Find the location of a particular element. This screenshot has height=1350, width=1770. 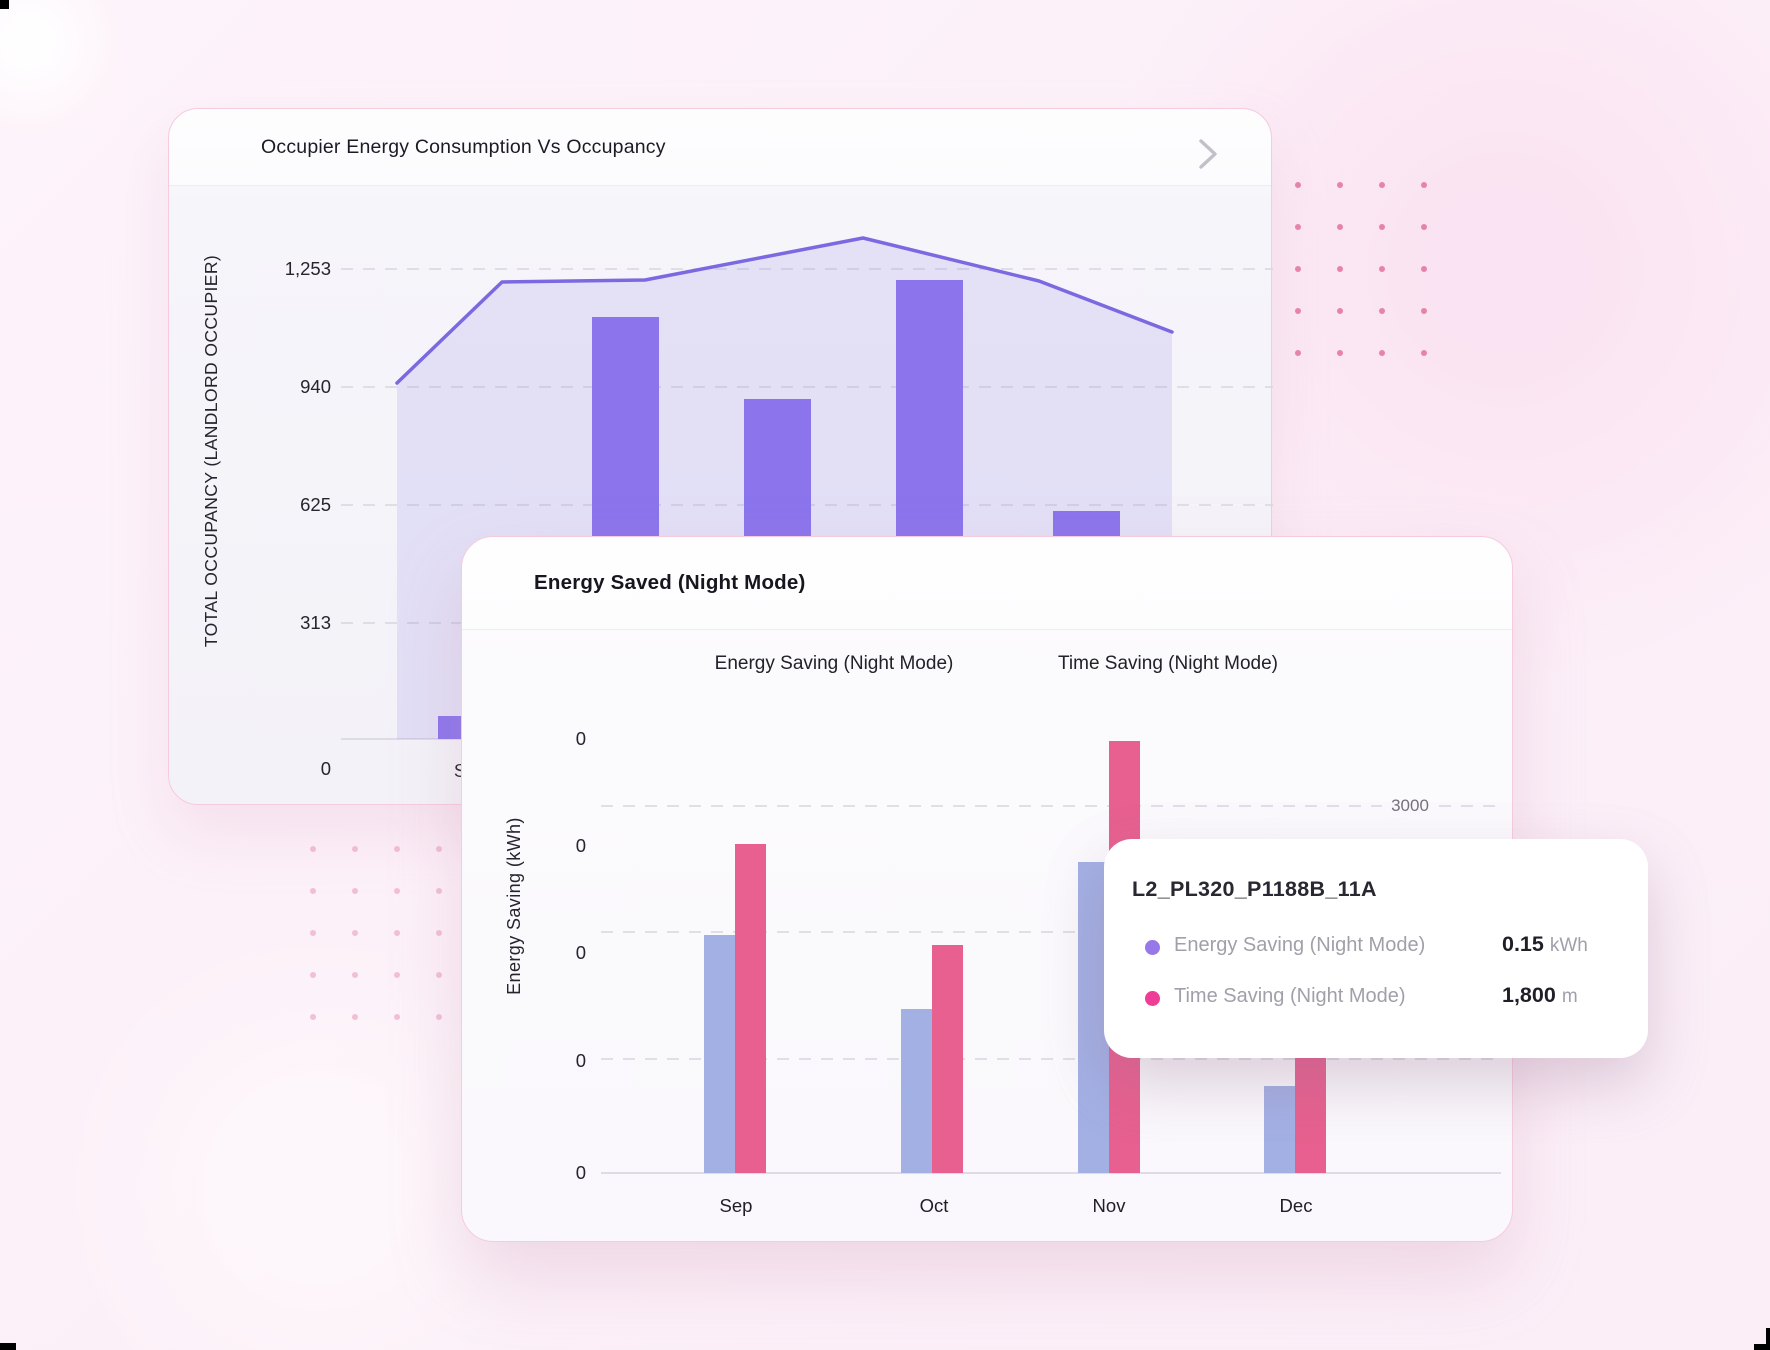

month-label-sep: Sep is located at coordinates (736, 1205).